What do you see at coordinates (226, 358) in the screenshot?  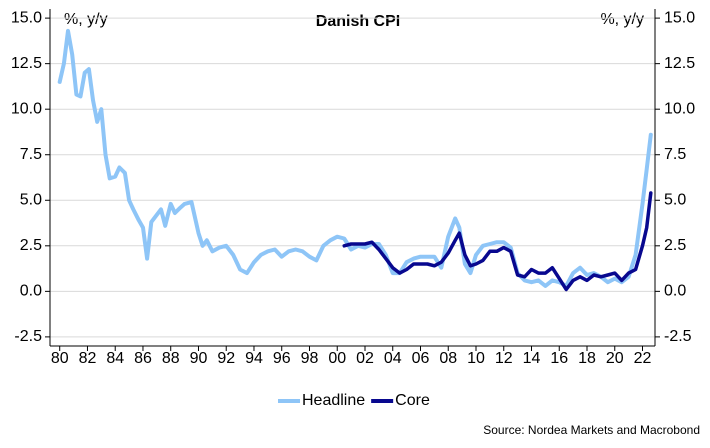 I see `x-tick-label: 92` at bounding box center [226, 358].